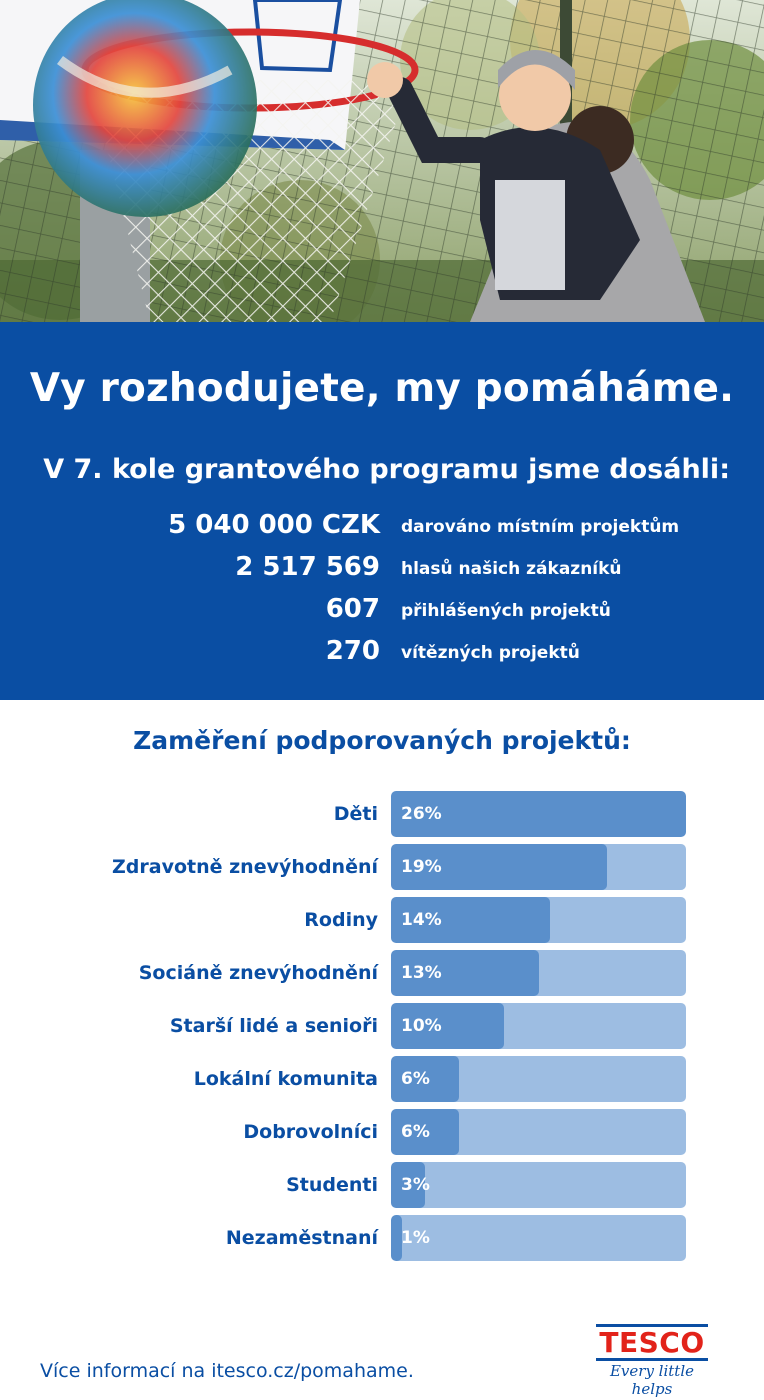 The width and height of the screenshot is (764, 1400). Describe the element at coordinates (421, 973) in the screenshot. I see `bar-value-label: 13%` at that location.